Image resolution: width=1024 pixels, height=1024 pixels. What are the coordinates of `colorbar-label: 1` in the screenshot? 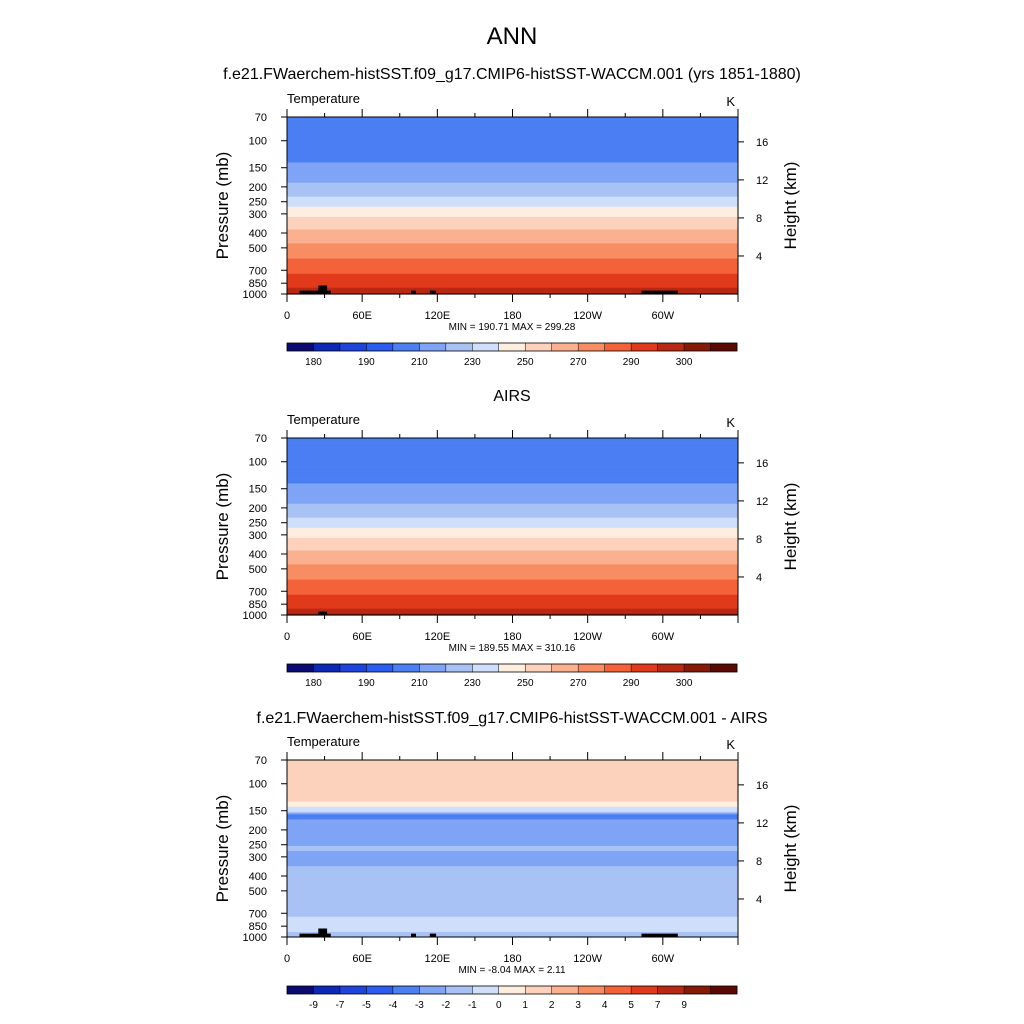 It's located at (525, 1005).